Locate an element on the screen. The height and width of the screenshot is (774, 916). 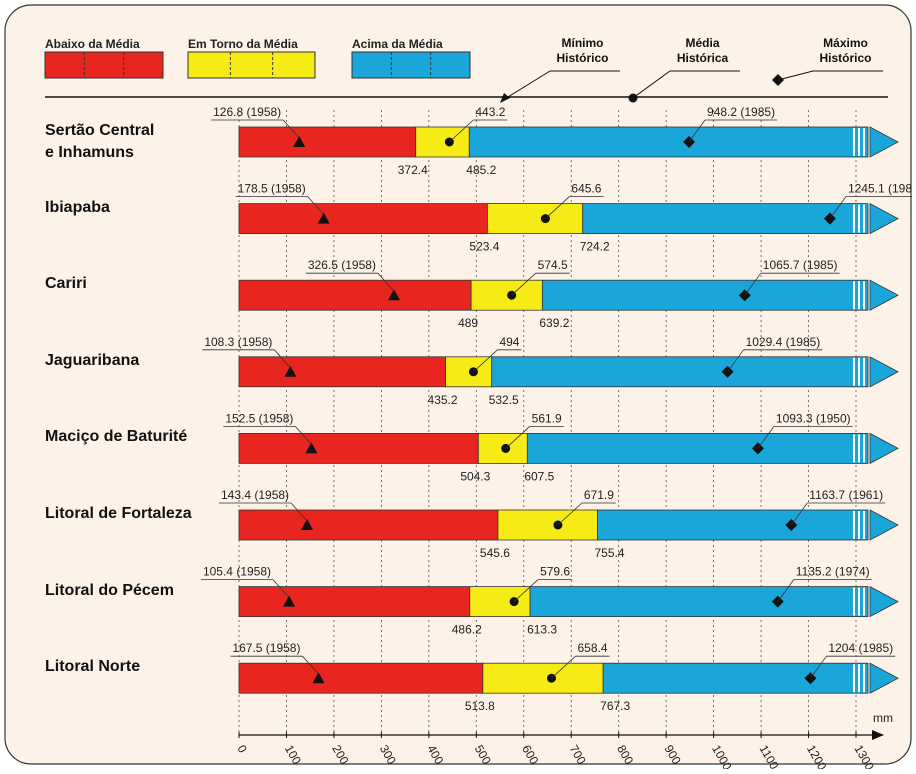
category-label-box: Litoral do Pécem is located at coordinates (109, 590).